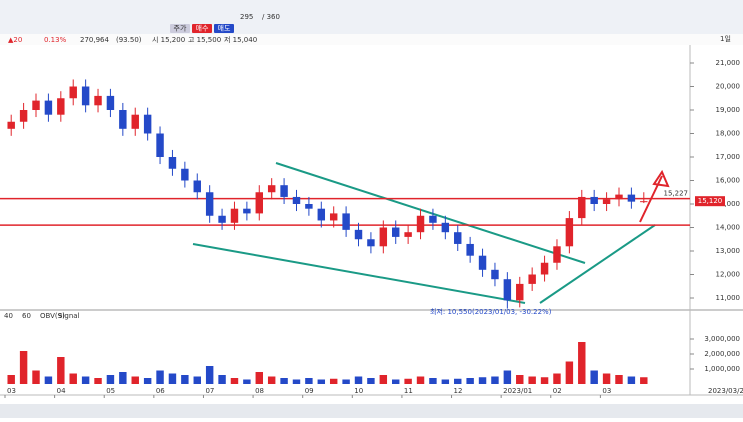 The image size is (743, 422). Describe the element at coordinates (69, 316) in the screenshot. I see `volume-legend: Signal` at that location.